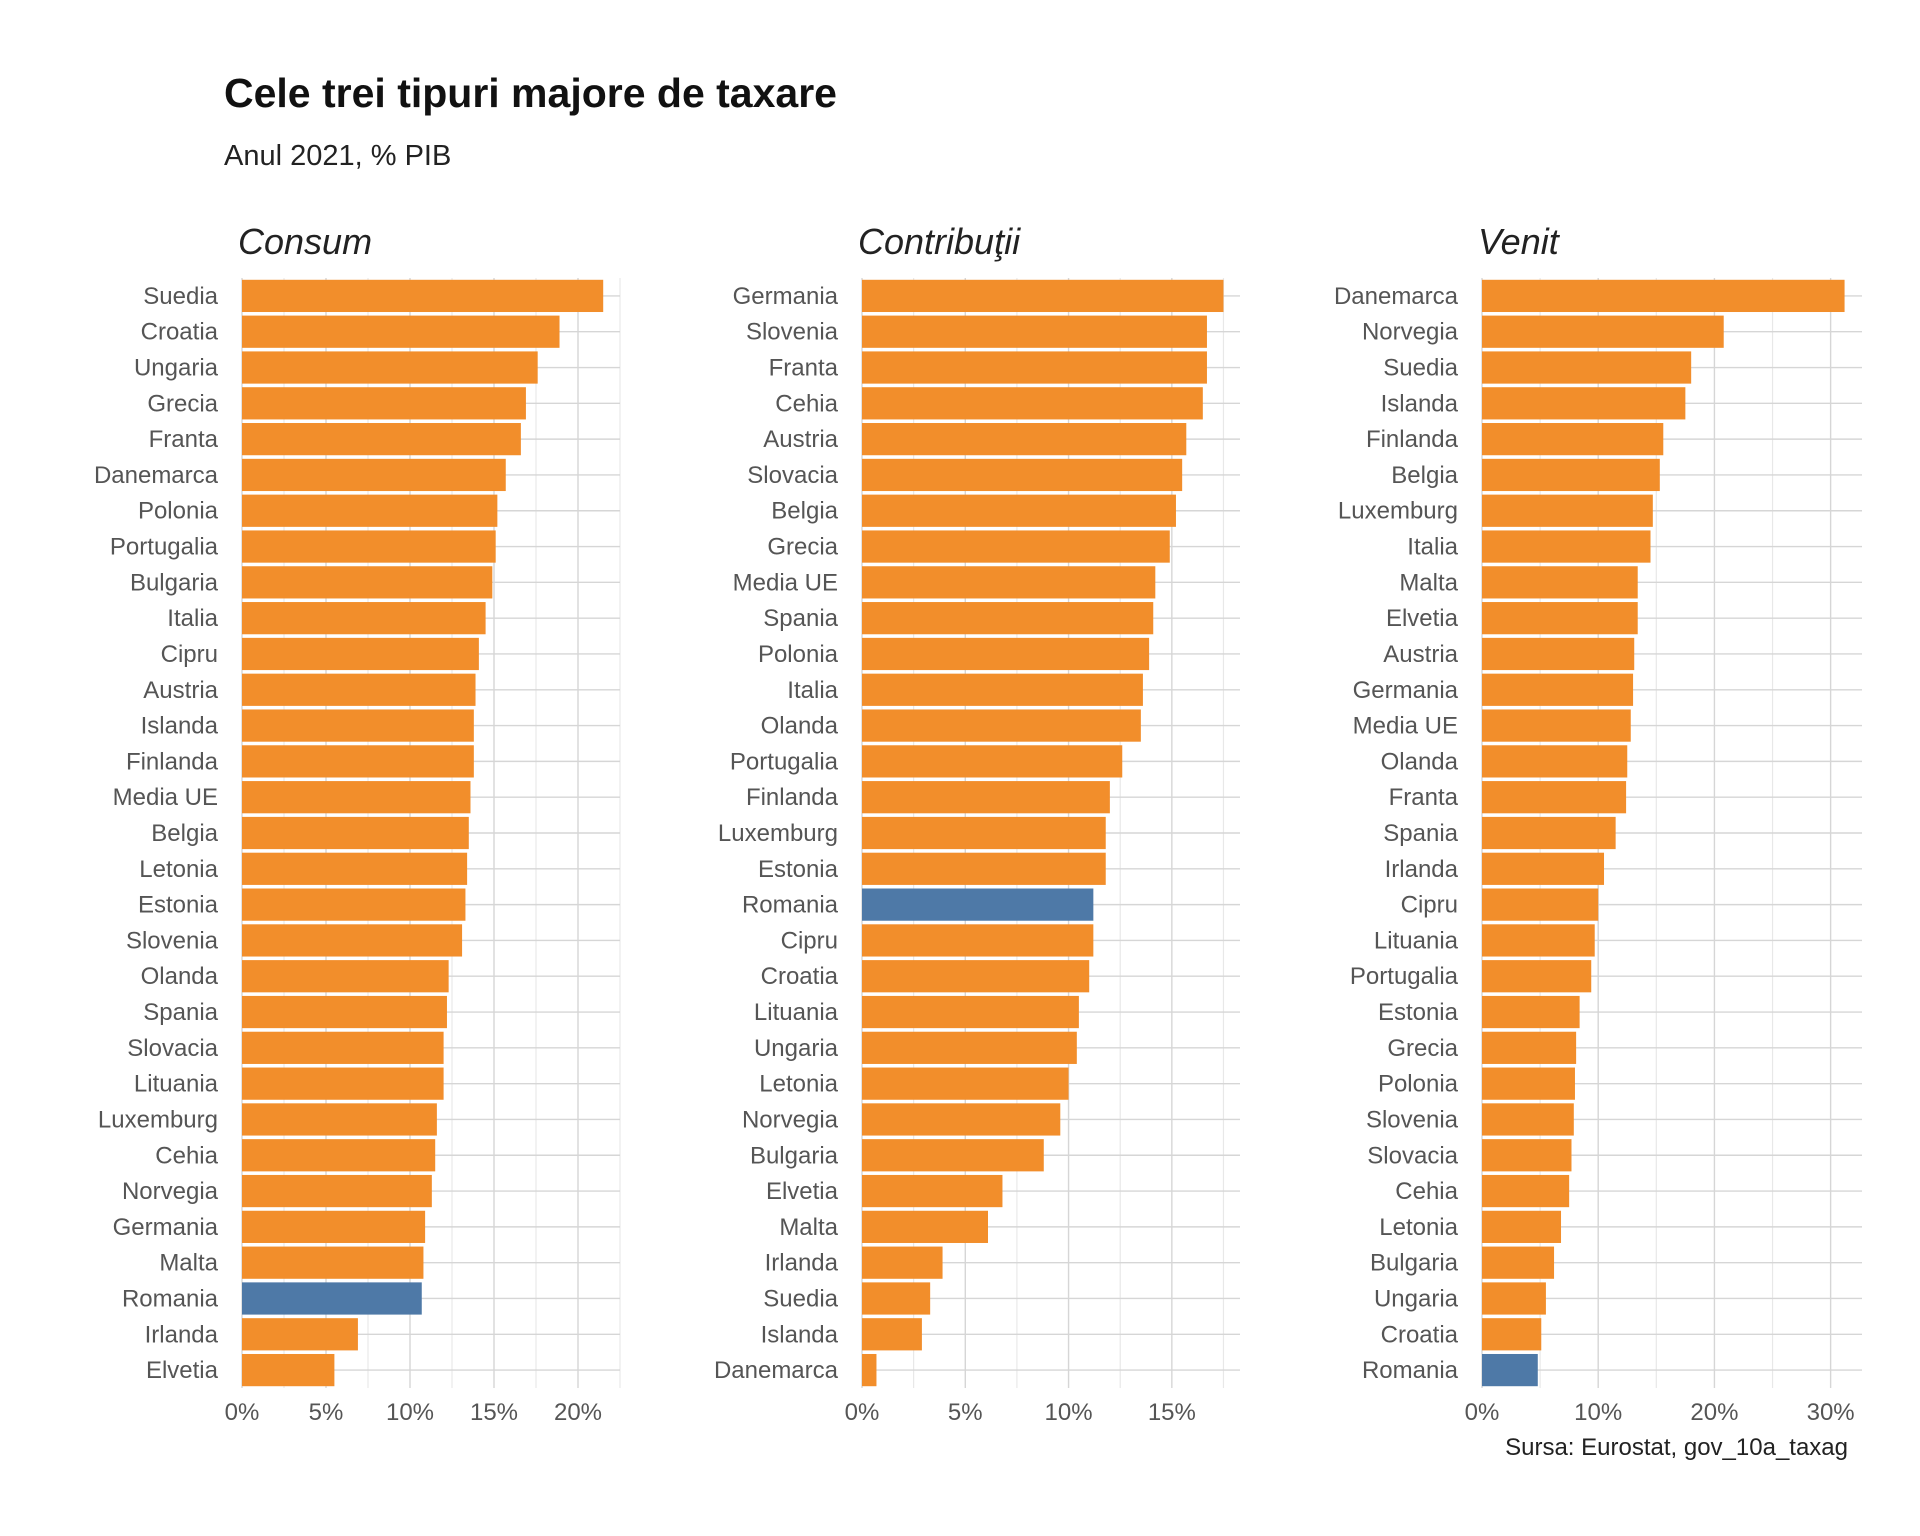 The image size is (1920, 1536). What do you see at coordinates (1429, 905) in the screenshot?
I see `category-label: Cipru` at bounding box center [1429, 905].